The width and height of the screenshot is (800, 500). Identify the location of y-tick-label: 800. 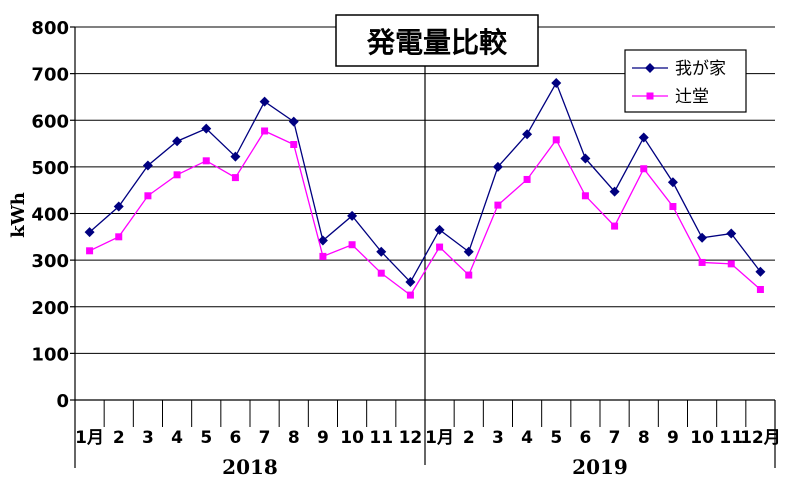
(50, 28).